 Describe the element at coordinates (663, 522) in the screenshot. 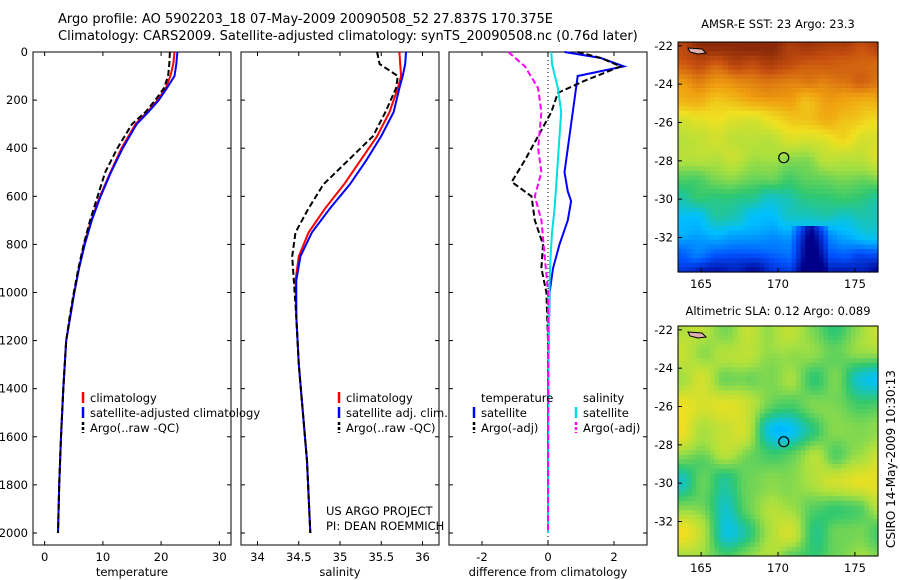

I see `sla-map-y-tick-label: -32` at that location.